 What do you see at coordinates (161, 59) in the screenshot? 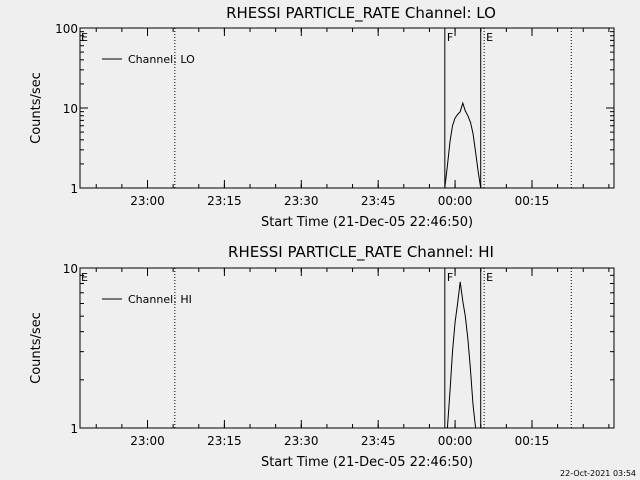
I see `legend-label: Channel: LO` at bounding box center [161, 59].